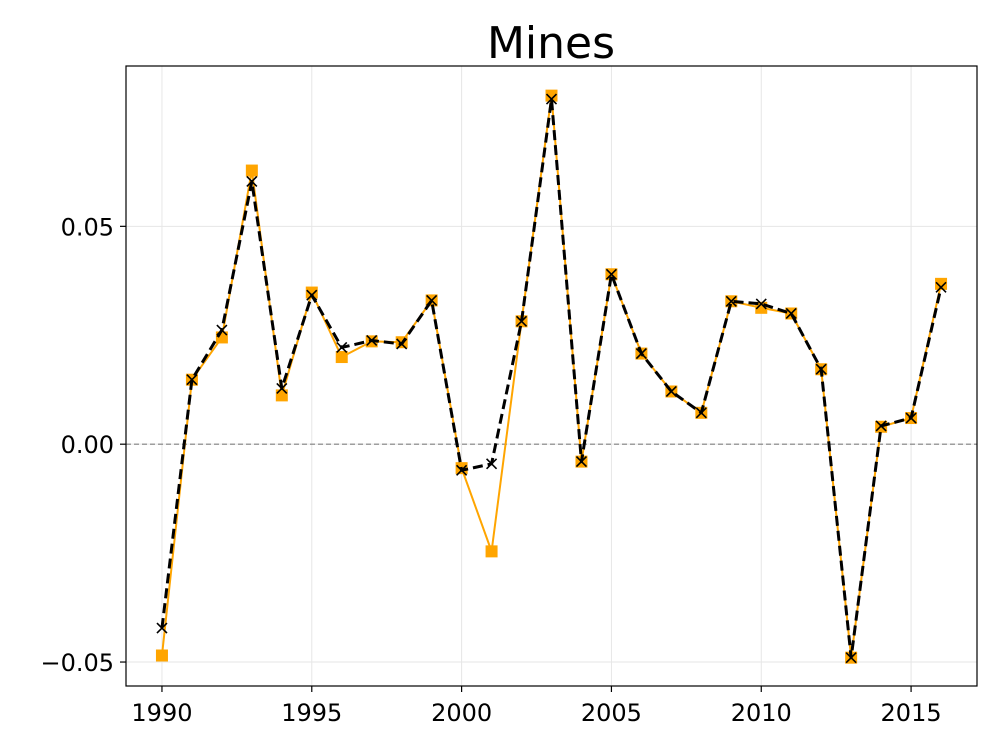 This screenshot has height=747, width=996. What do you see at coordinates (311, 713) in the screenshot?
I see `x-tick-label: 1995` at bounding box center [311, 713].